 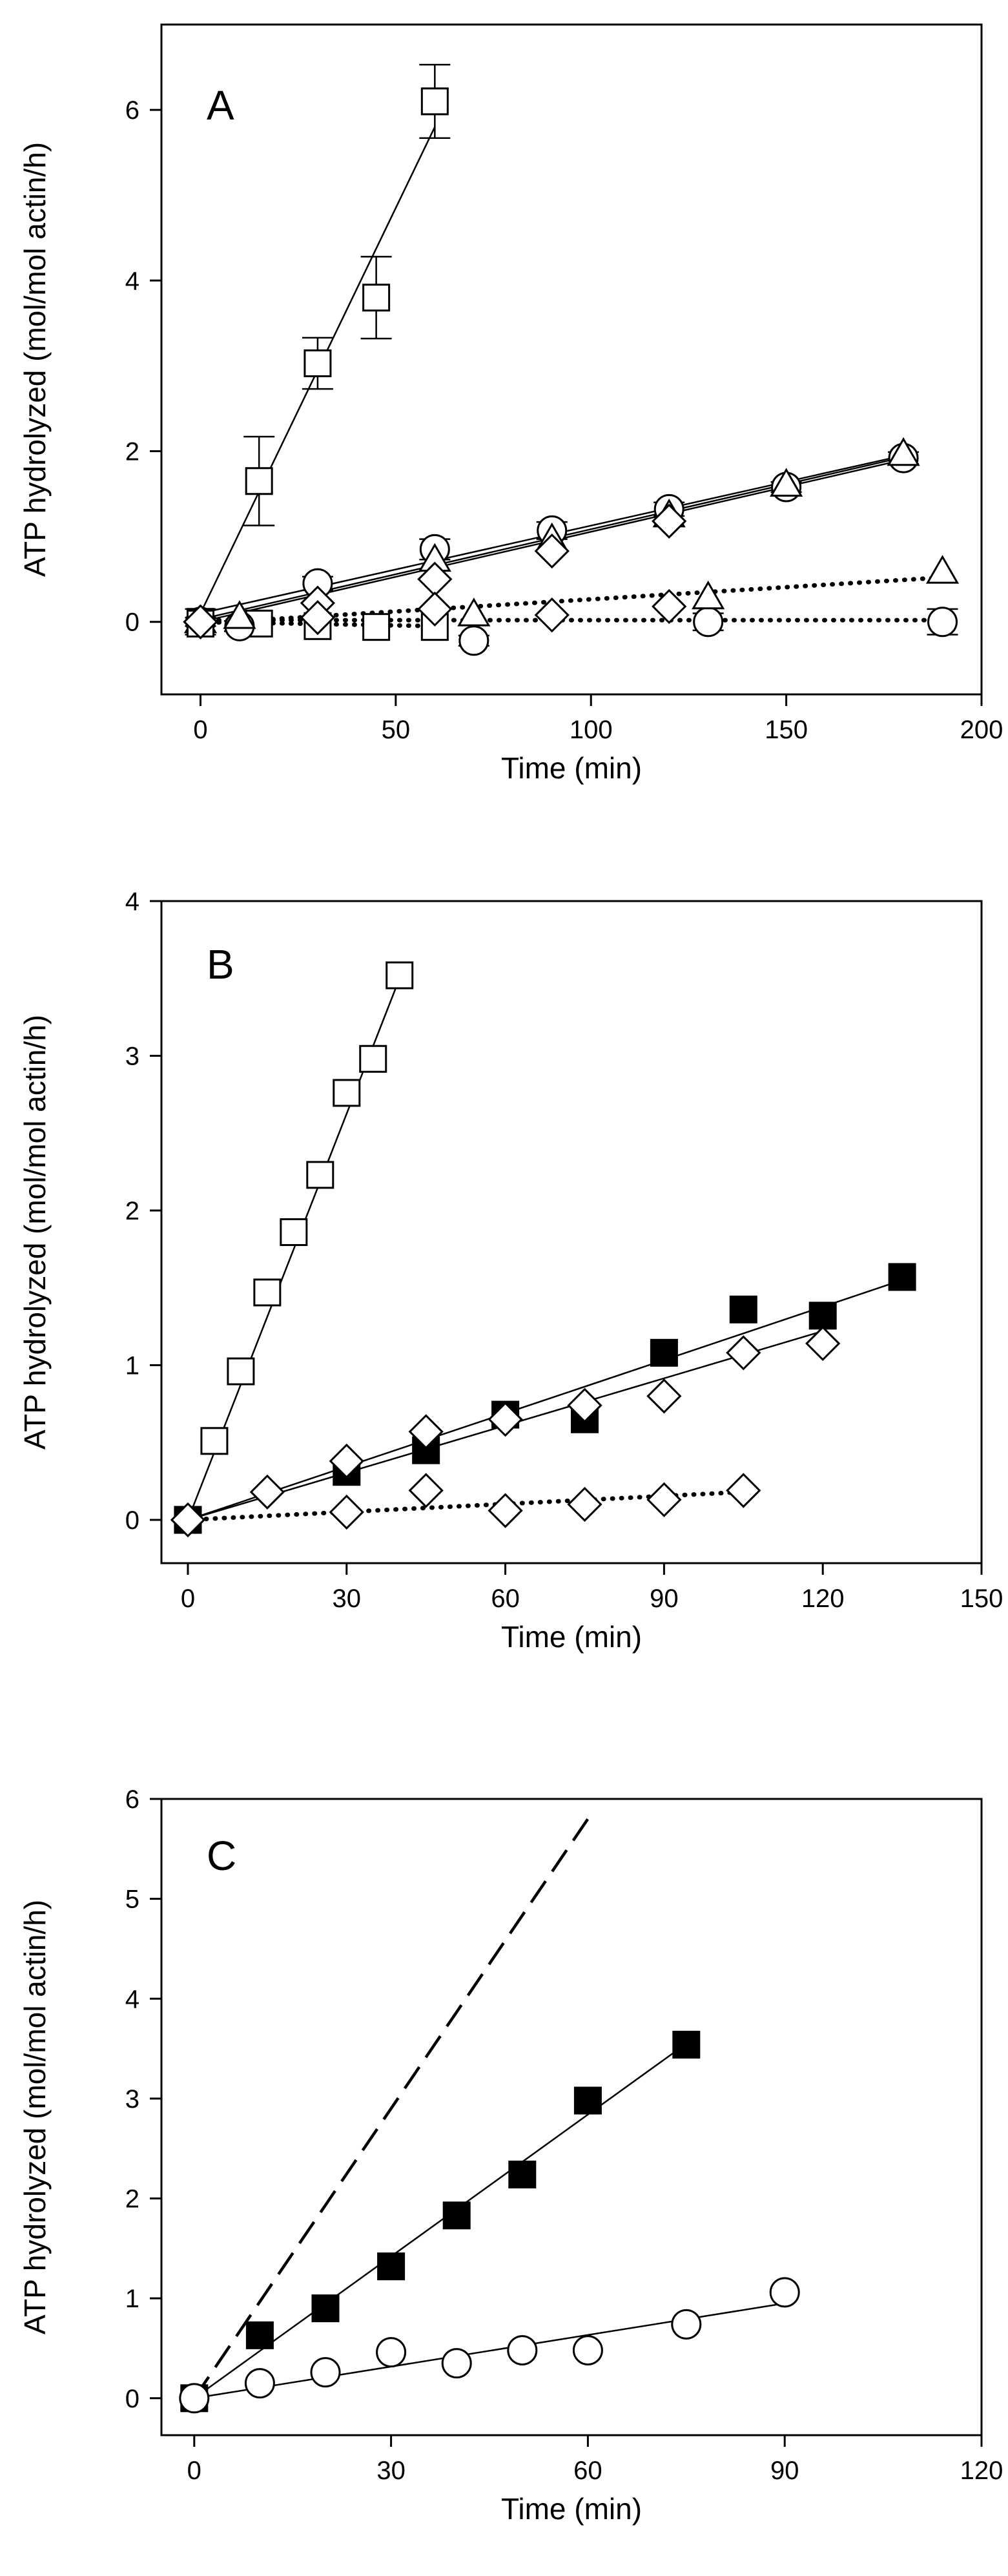 I want to click on panel-b-xtick-label-0: 0, so click(x=188, y=1598).